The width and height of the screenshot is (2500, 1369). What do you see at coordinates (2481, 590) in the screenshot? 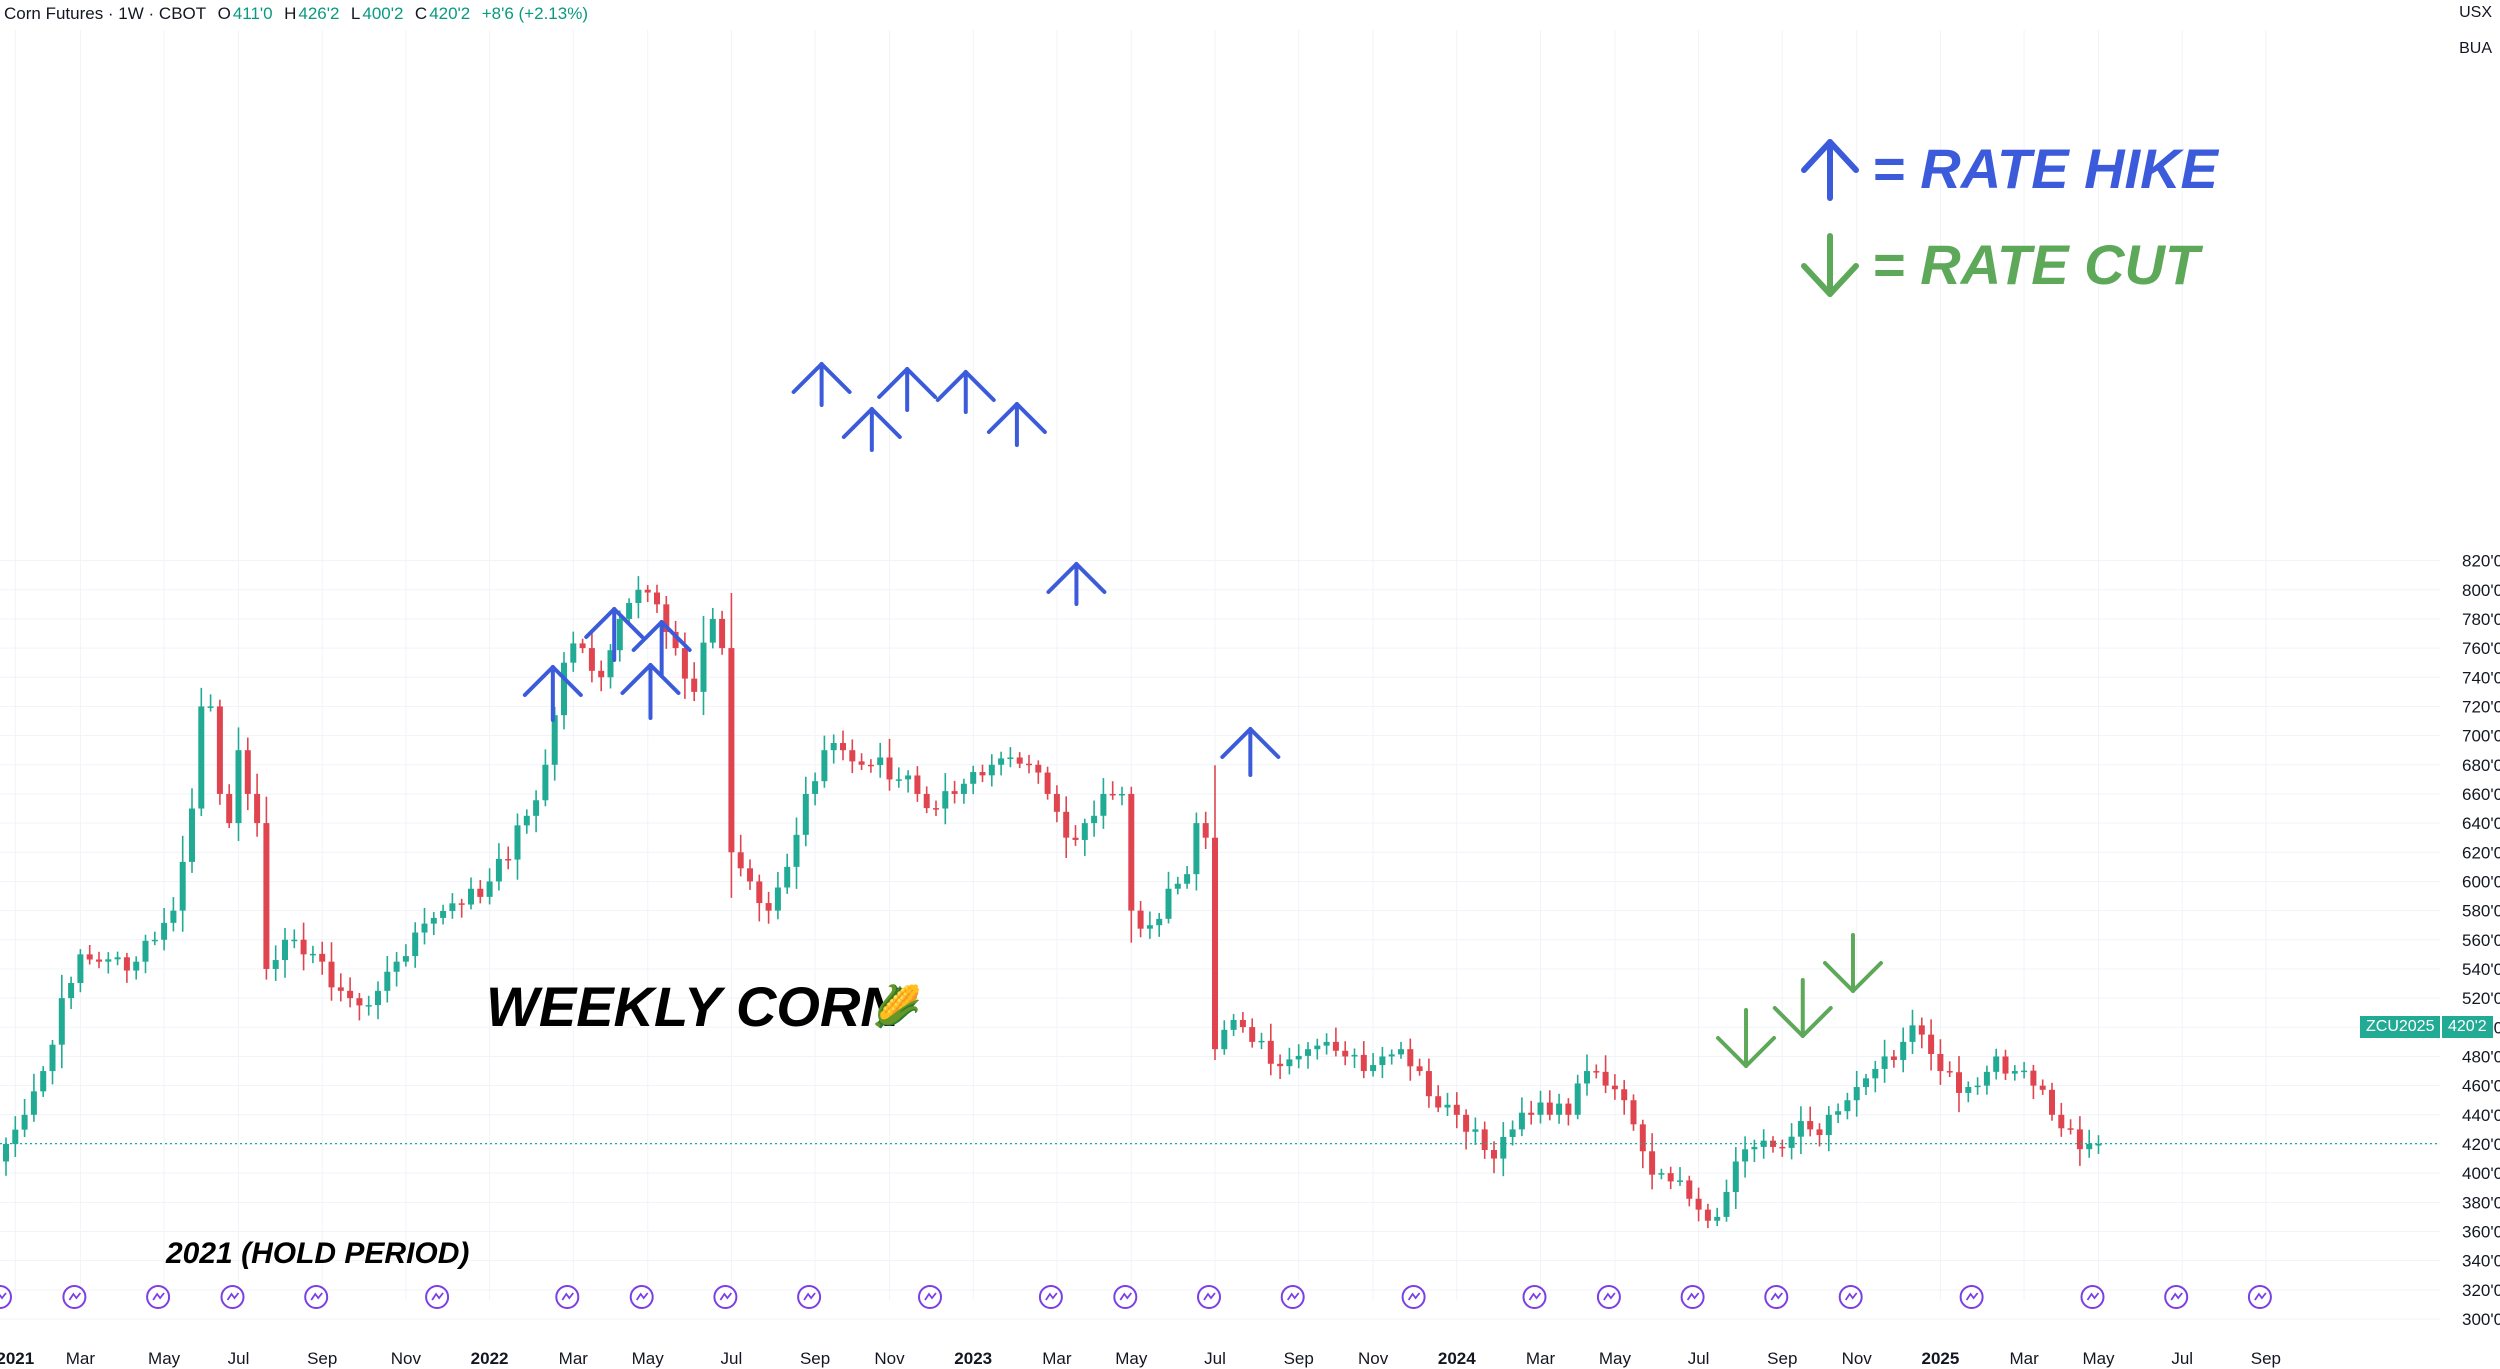
I see `price-tick-label: 800'0` at bounding box center [2481, 590].